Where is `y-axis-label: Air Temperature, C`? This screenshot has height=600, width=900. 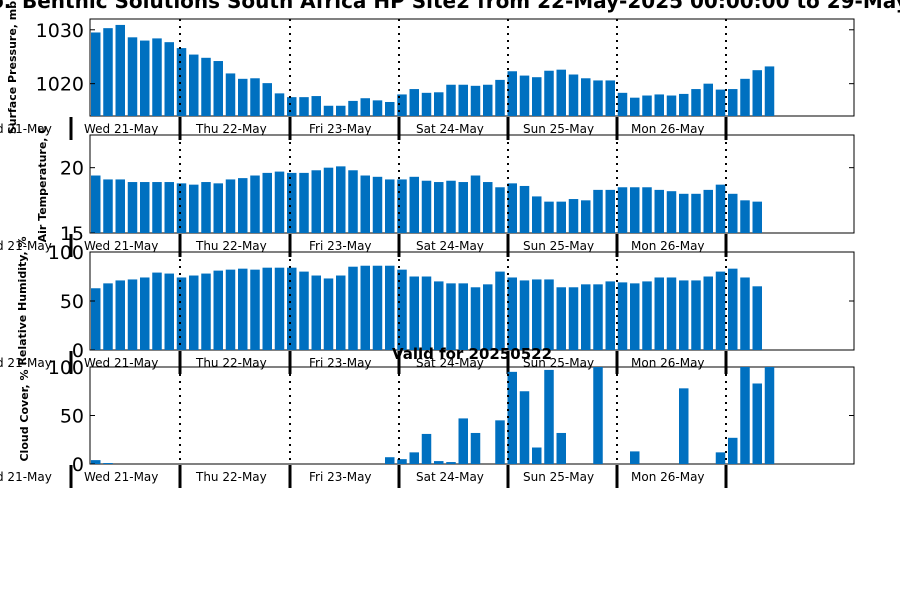 y-axis-label: Air Temperature, C is located at coordinates (42, 184).